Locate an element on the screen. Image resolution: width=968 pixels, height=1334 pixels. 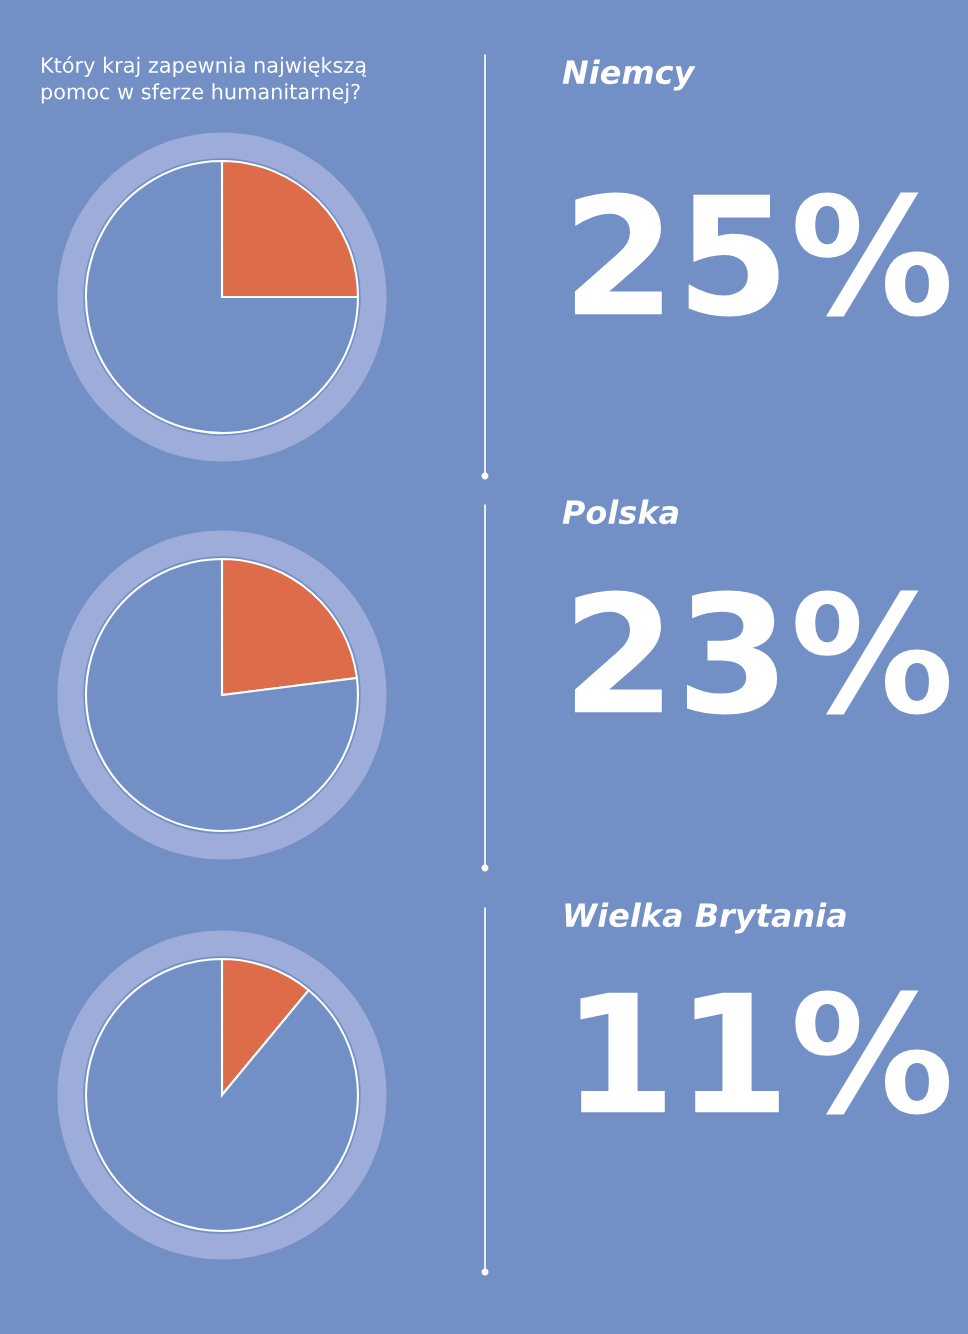
data-label: 11% is located at coordinates (765, 1052).